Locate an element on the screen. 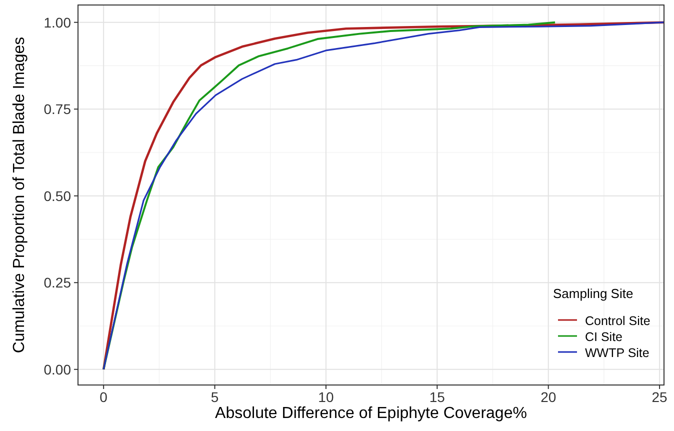  y-tick-label: 0.75 is located at coordinates (58, 109).